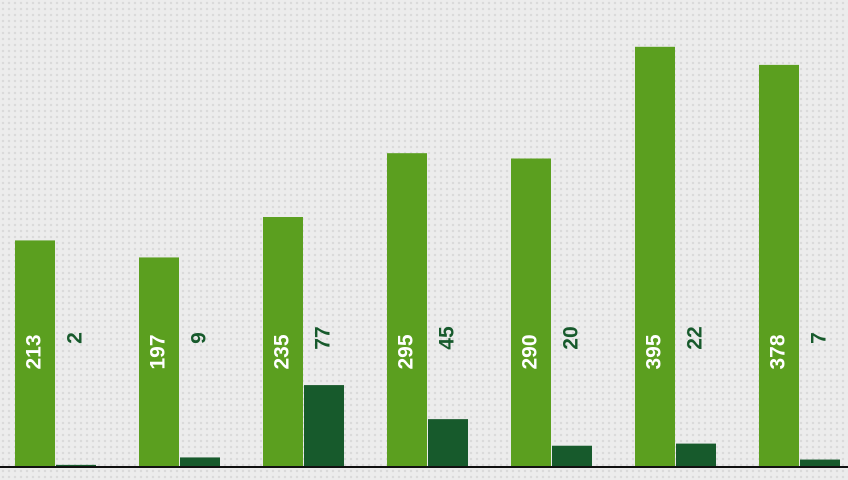 This screenshot has height=480, width=848. Describe the element at coordinates (199, 338) in the screenshot. I see `value-label: 9` at that location.